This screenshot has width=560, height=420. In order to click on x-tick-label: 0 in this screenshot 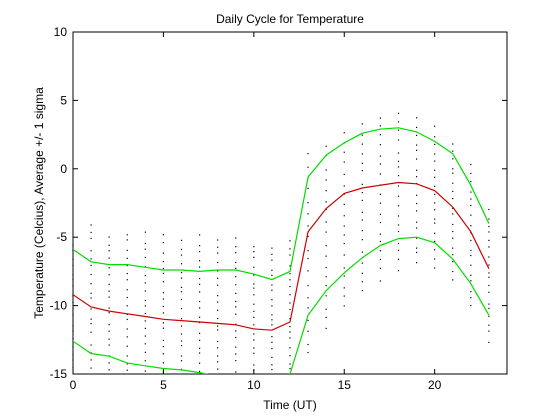, I will do `click(73, 385)`.